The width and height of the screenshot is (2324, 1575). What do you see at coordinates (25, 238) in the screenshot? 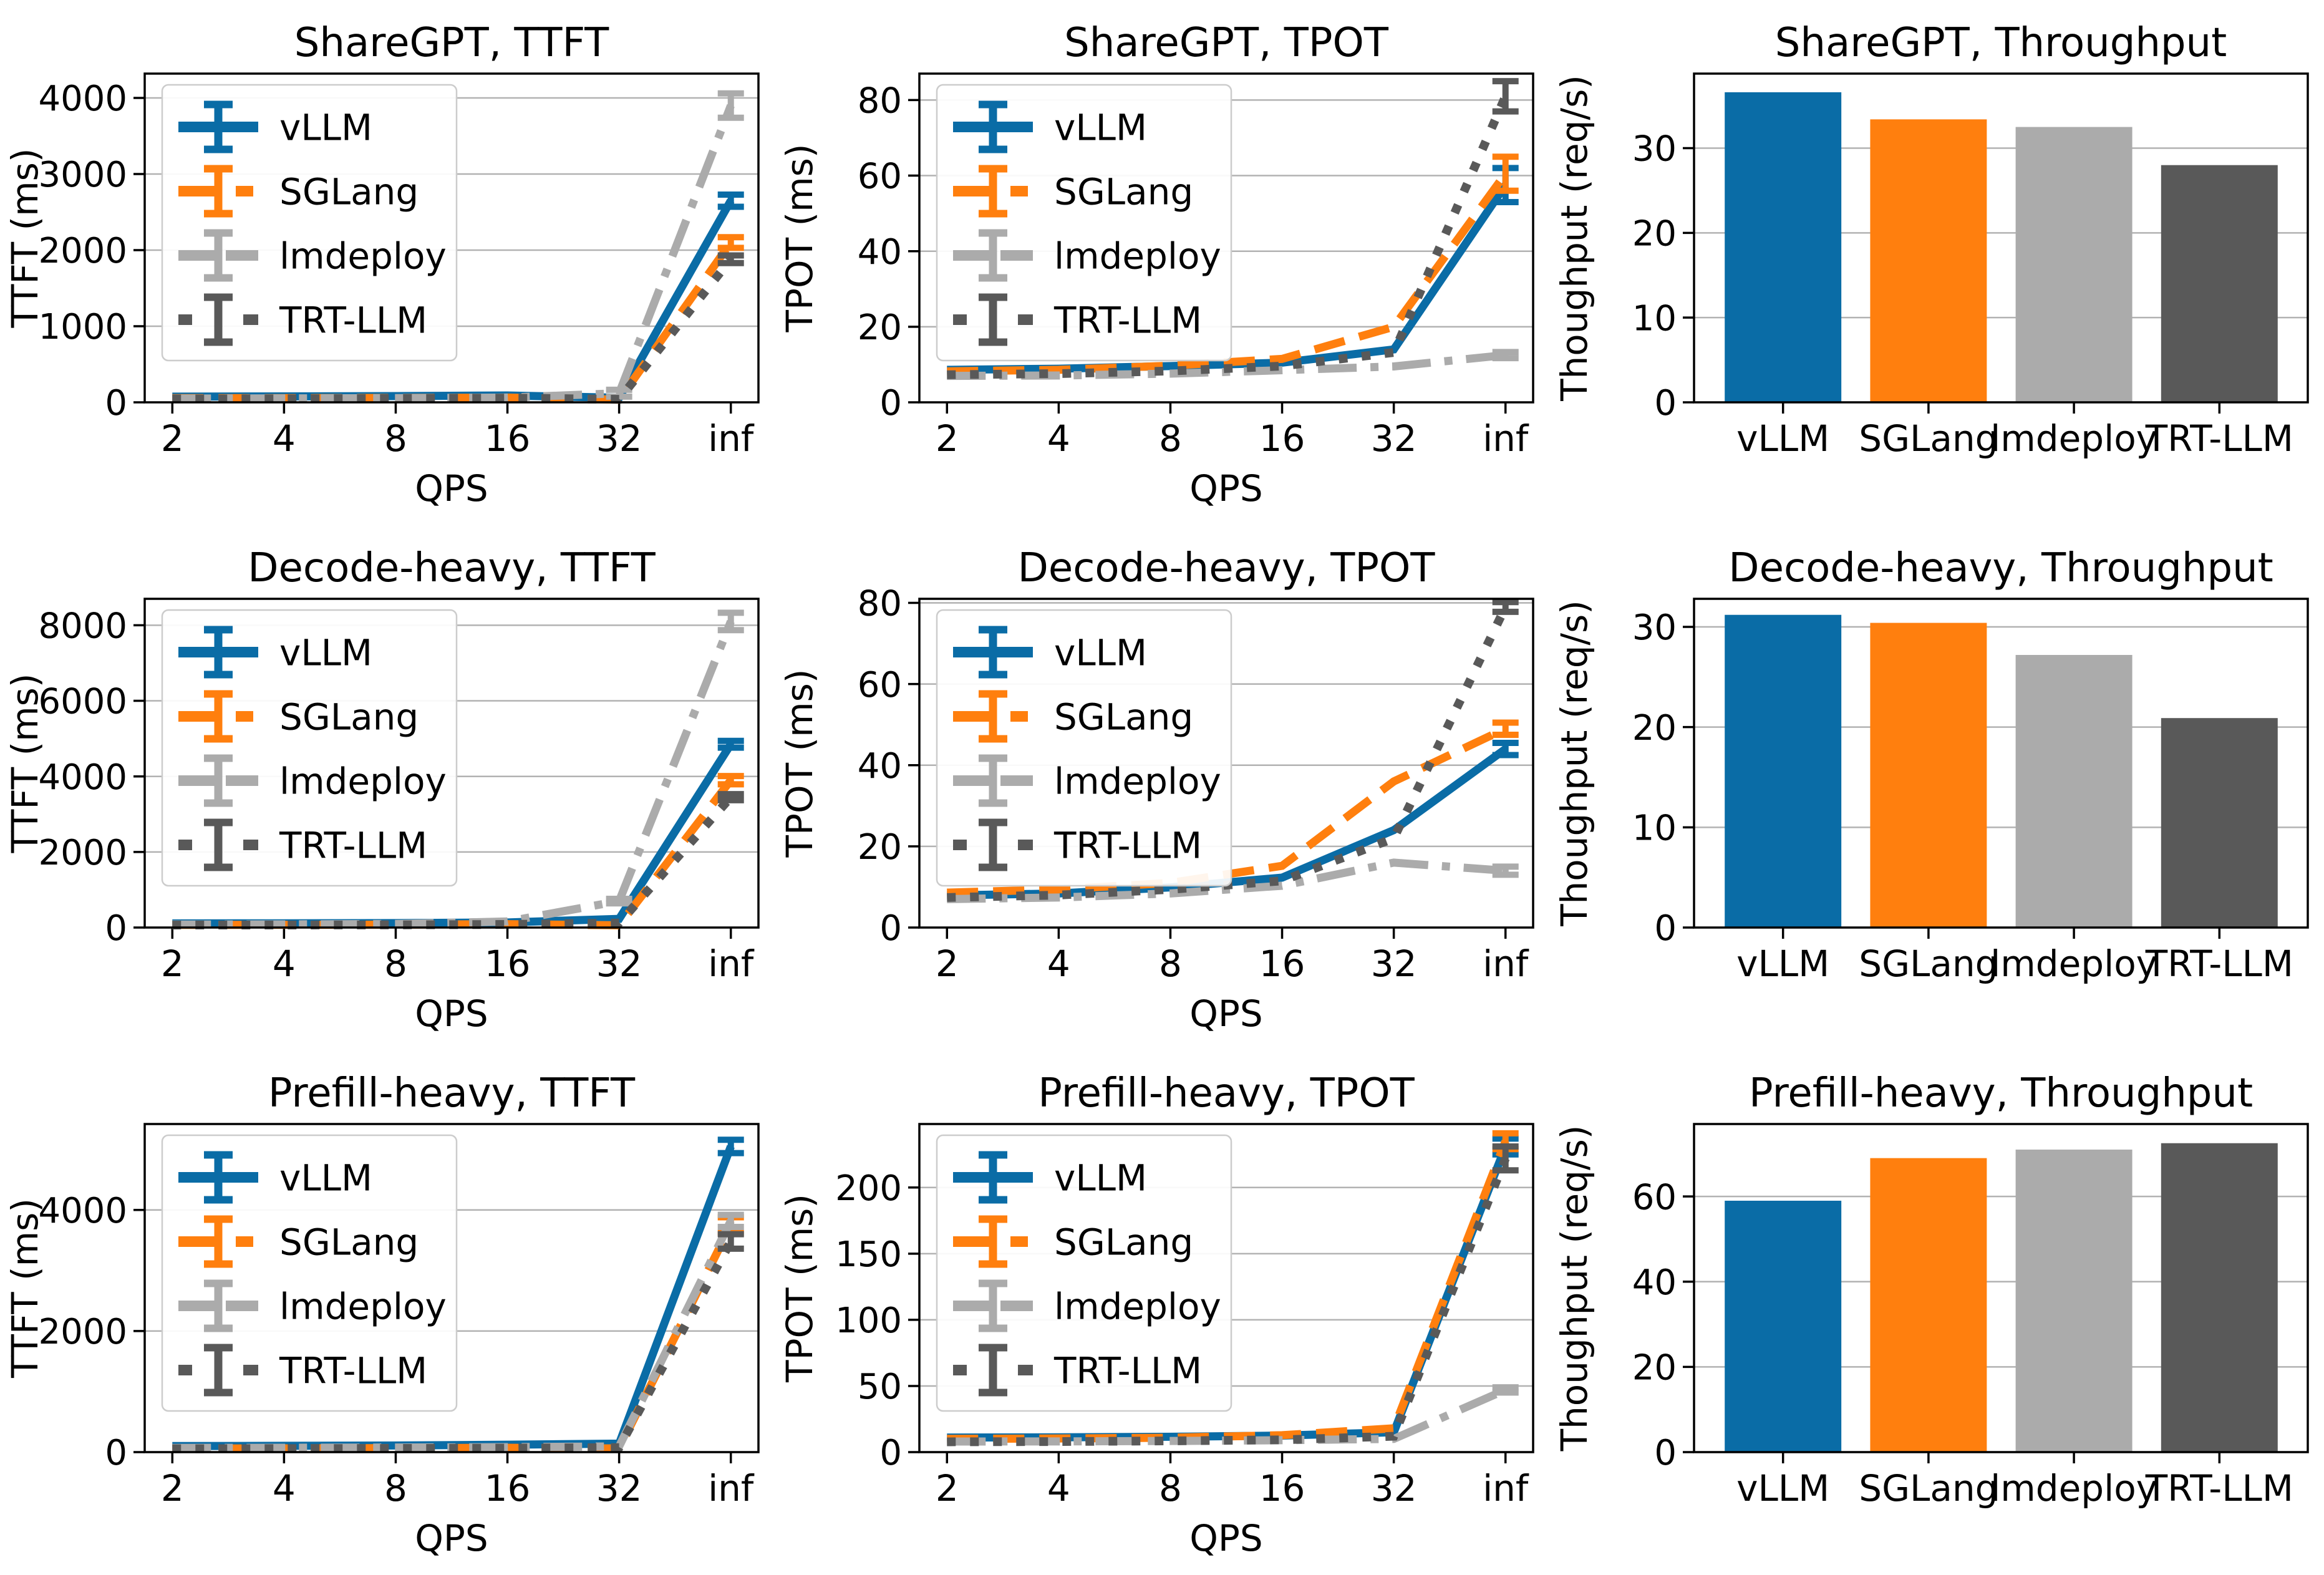
I see `y-axis-label: TTFT (ms)` at bounding box center [25, 238].